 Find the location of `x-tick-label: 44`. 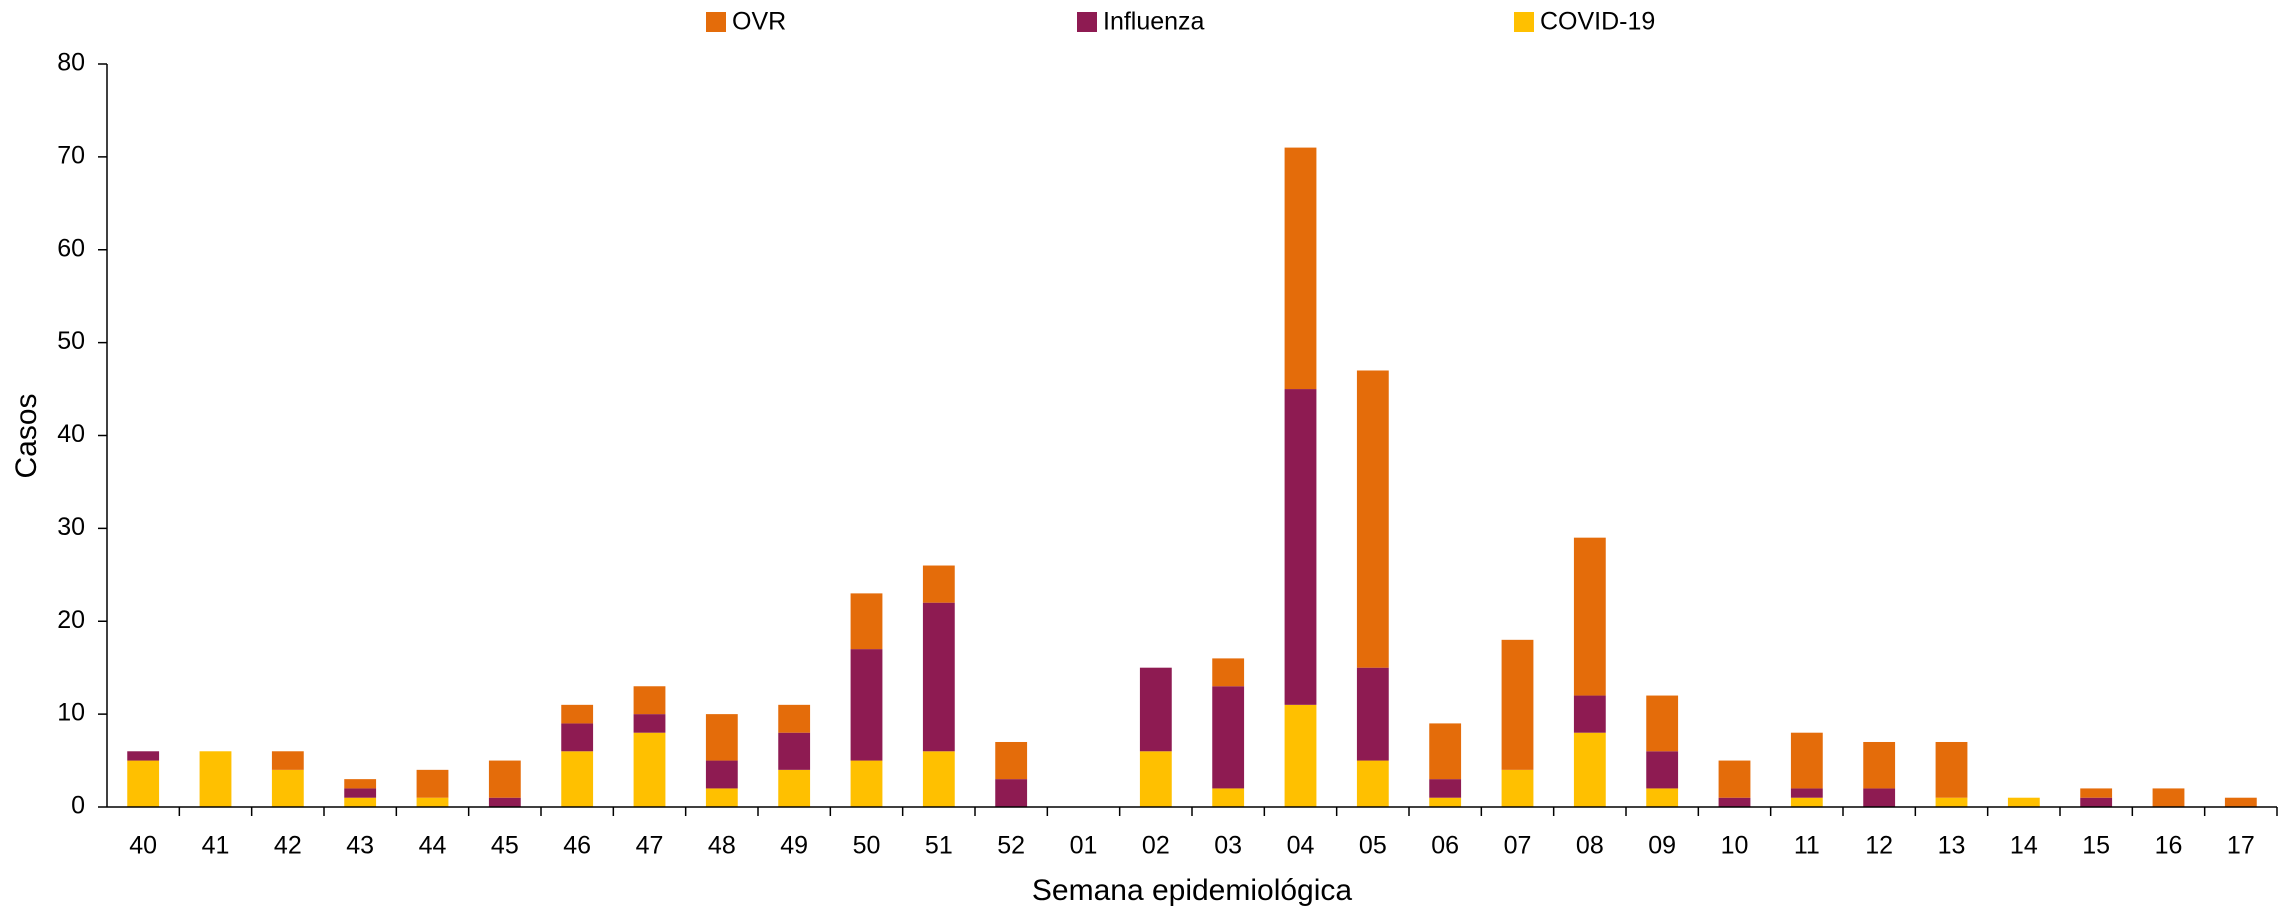

x-tick-label: 44 is located at coordinates (433, 846).